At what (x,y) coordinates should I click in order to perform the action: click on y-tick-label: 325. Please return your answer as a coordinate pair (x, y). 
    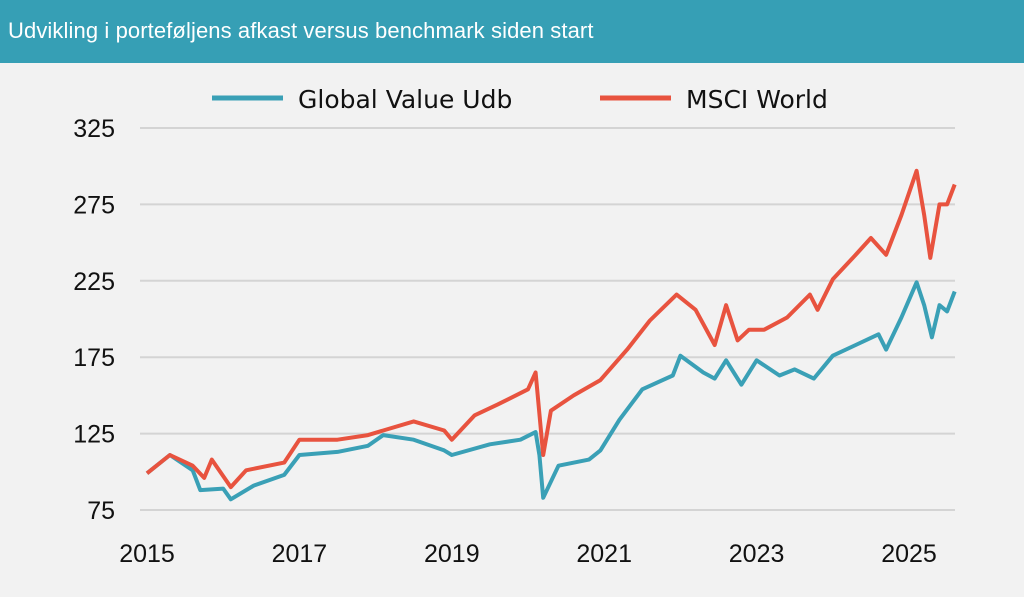
    Looking at the image, I should click on (94, 129).